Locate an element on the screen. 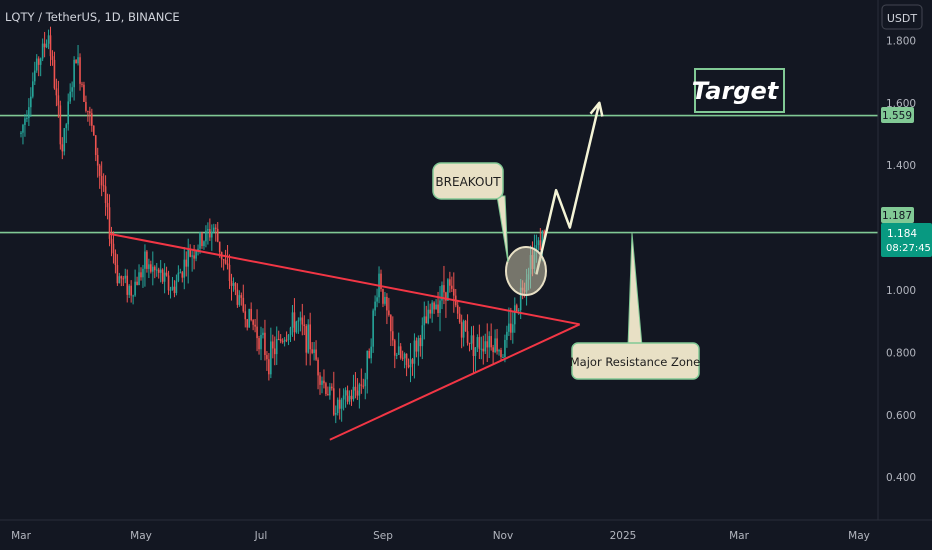 The image size is (932, 550). time-tick-label: Jul is located at coordinates (261, 536).